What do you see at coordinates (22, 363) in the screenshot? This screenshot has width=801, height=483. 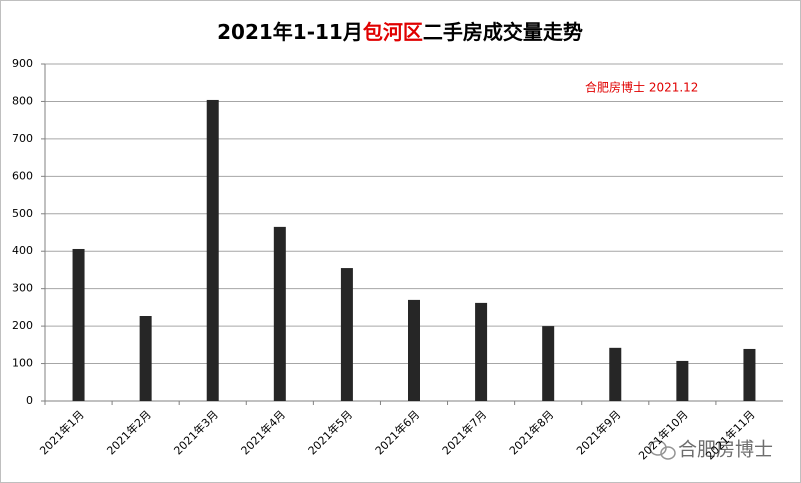 I see `y-tick-label: 100` at bounding box center [22, 363].